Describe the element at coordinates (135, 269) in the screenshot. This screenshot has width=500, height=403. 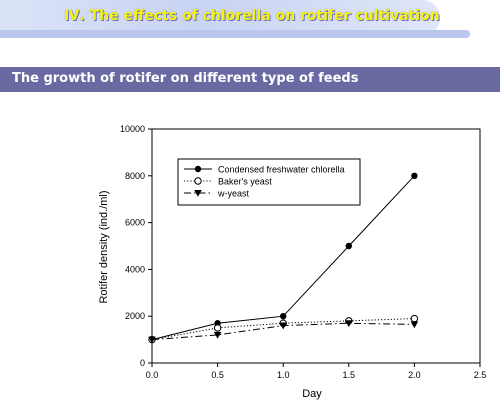
I see `y-tick-label-2: 4000` at that location.